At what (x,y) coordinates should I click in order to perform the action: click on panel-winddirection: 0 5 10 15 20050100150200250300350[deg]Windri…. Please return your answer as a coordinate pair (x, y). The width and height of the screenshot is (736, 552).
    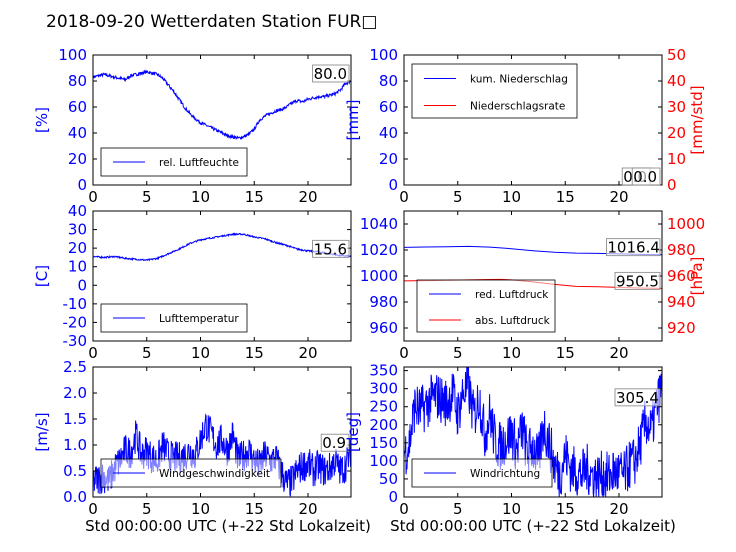
    Looking at the image, I should click on (503, 440).